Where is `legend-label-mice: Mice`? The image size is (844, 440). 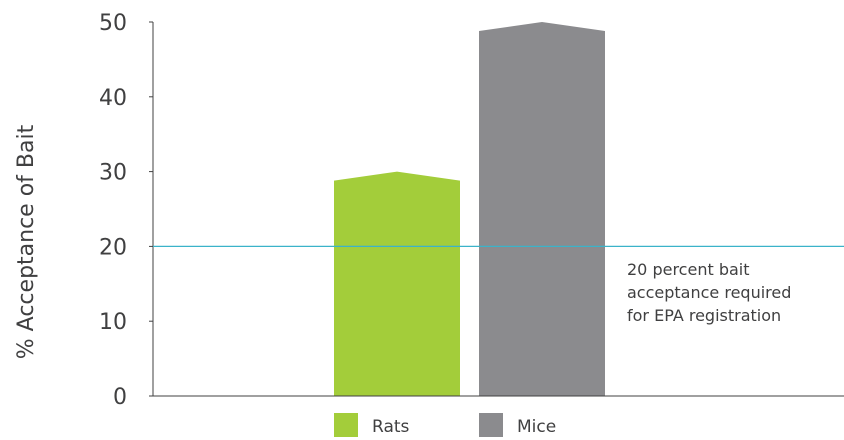
legend-label-mice: Mice is located at coordinates (536, 427).